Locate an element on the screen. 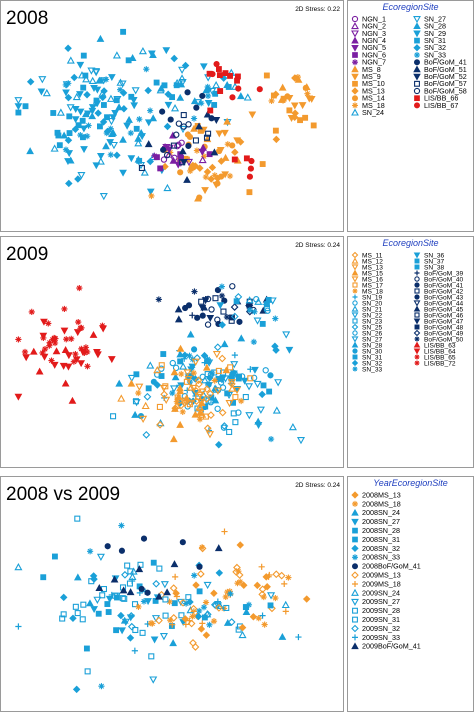  legend-item: SN_27 is located at coordinates (366, 339).